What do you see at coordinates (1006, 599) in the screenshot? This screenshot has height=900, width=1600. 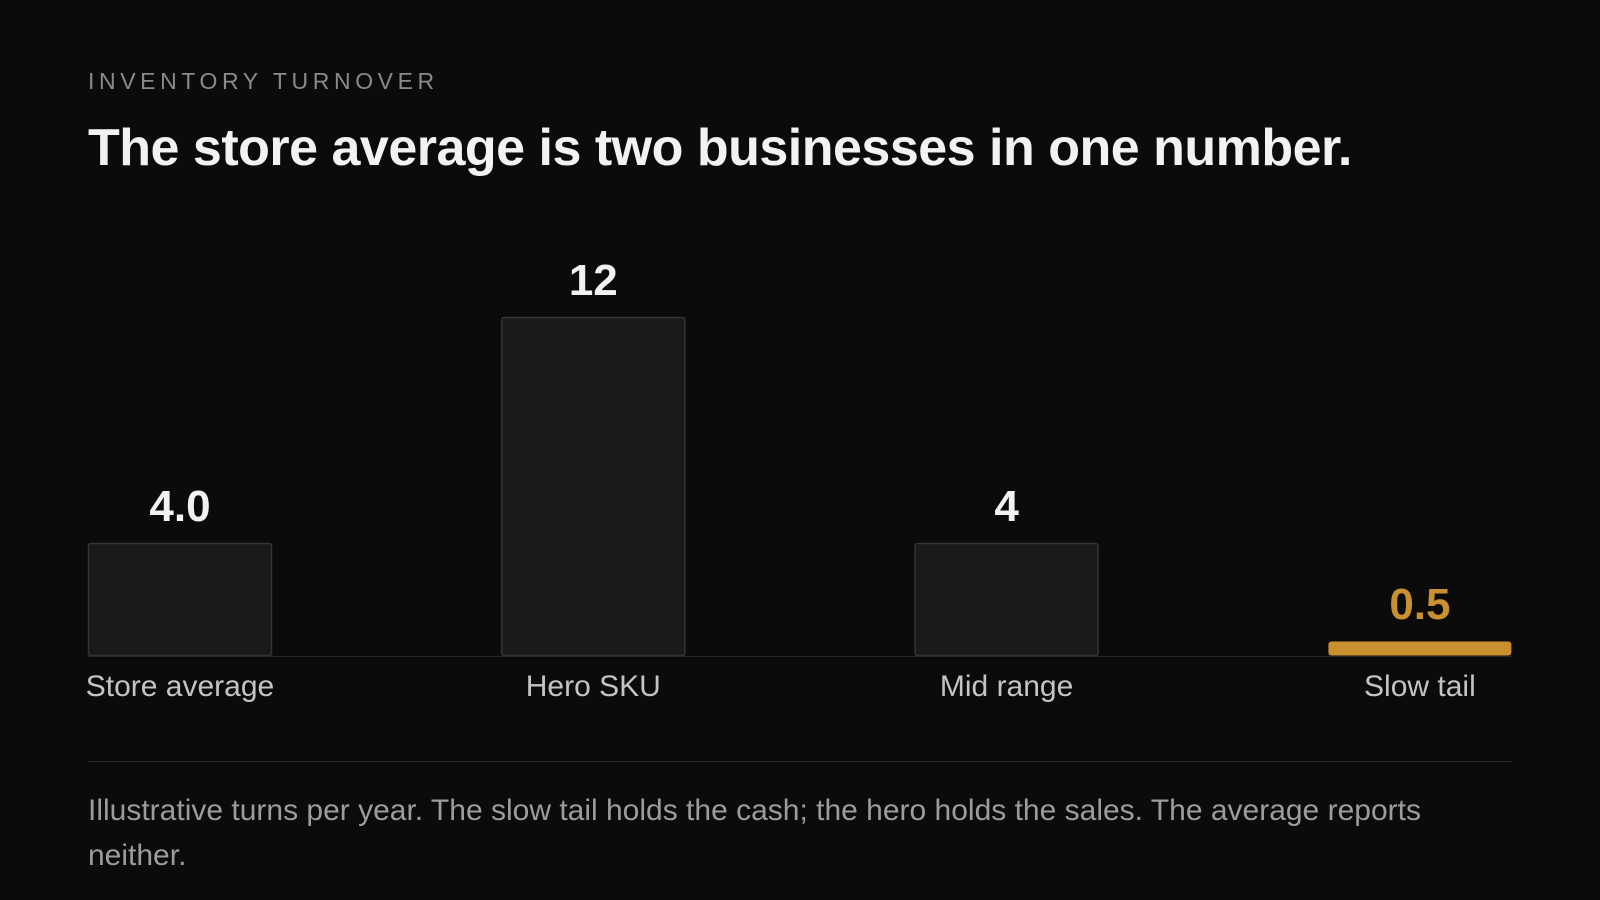 I see `bar-mid-range` at bounding box center [1006, 599].